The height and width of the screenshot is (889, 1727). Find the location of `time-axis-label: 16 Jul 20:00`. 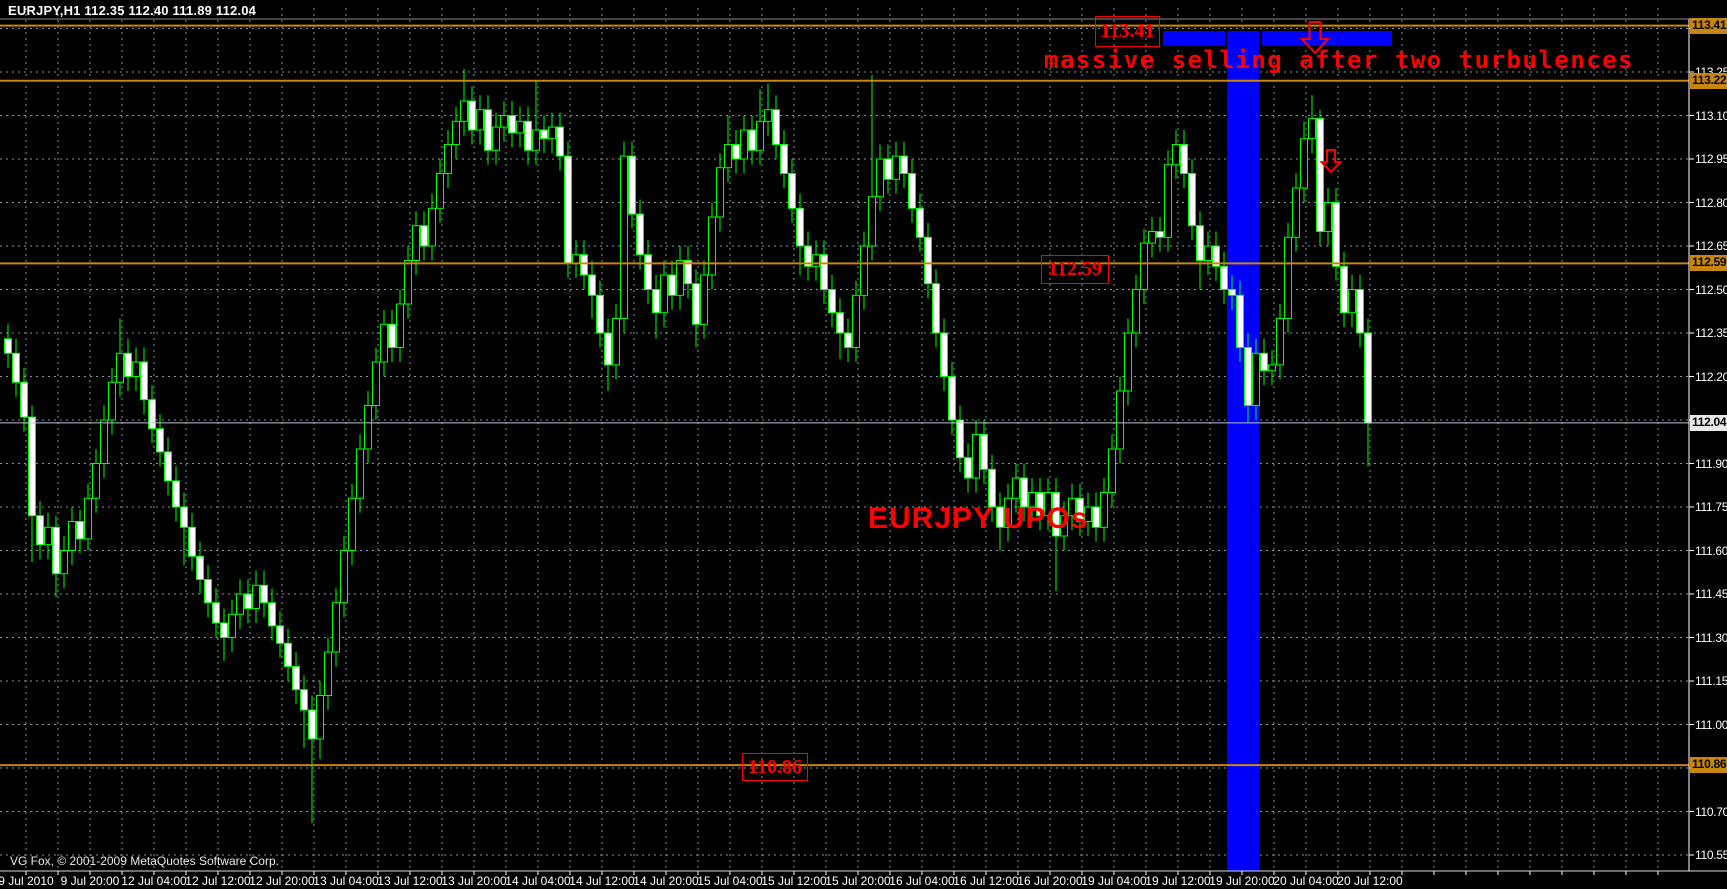

time-axis-label: 16 Jul 20:00 is located at coordinates (1050, 881).